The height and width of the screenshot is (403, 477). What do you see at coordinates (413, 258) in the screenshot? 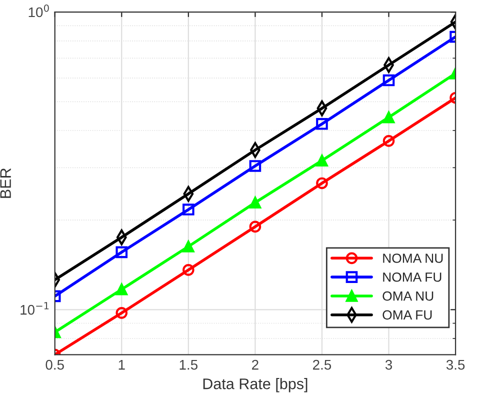
I see `legend-label: NOMA NU` at bounding box center [413, 258].